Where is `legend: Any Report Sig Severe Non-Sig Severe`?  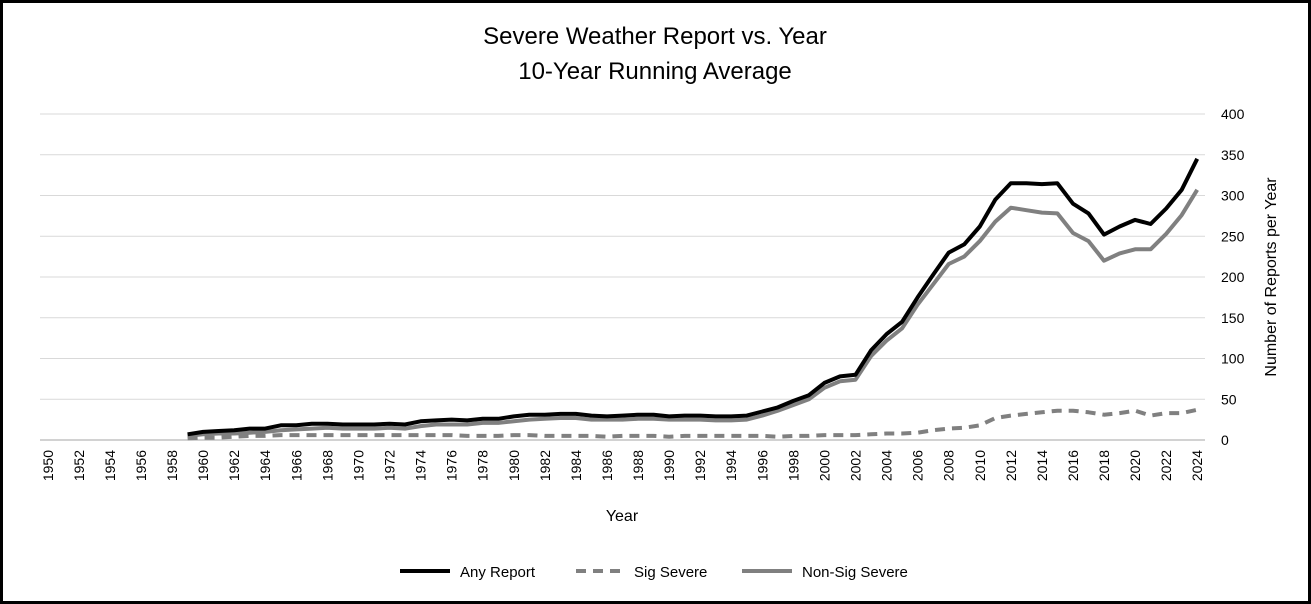
legend: Any Report Sig Severe Non-Sig Severe is located at coordinates (654, 572).